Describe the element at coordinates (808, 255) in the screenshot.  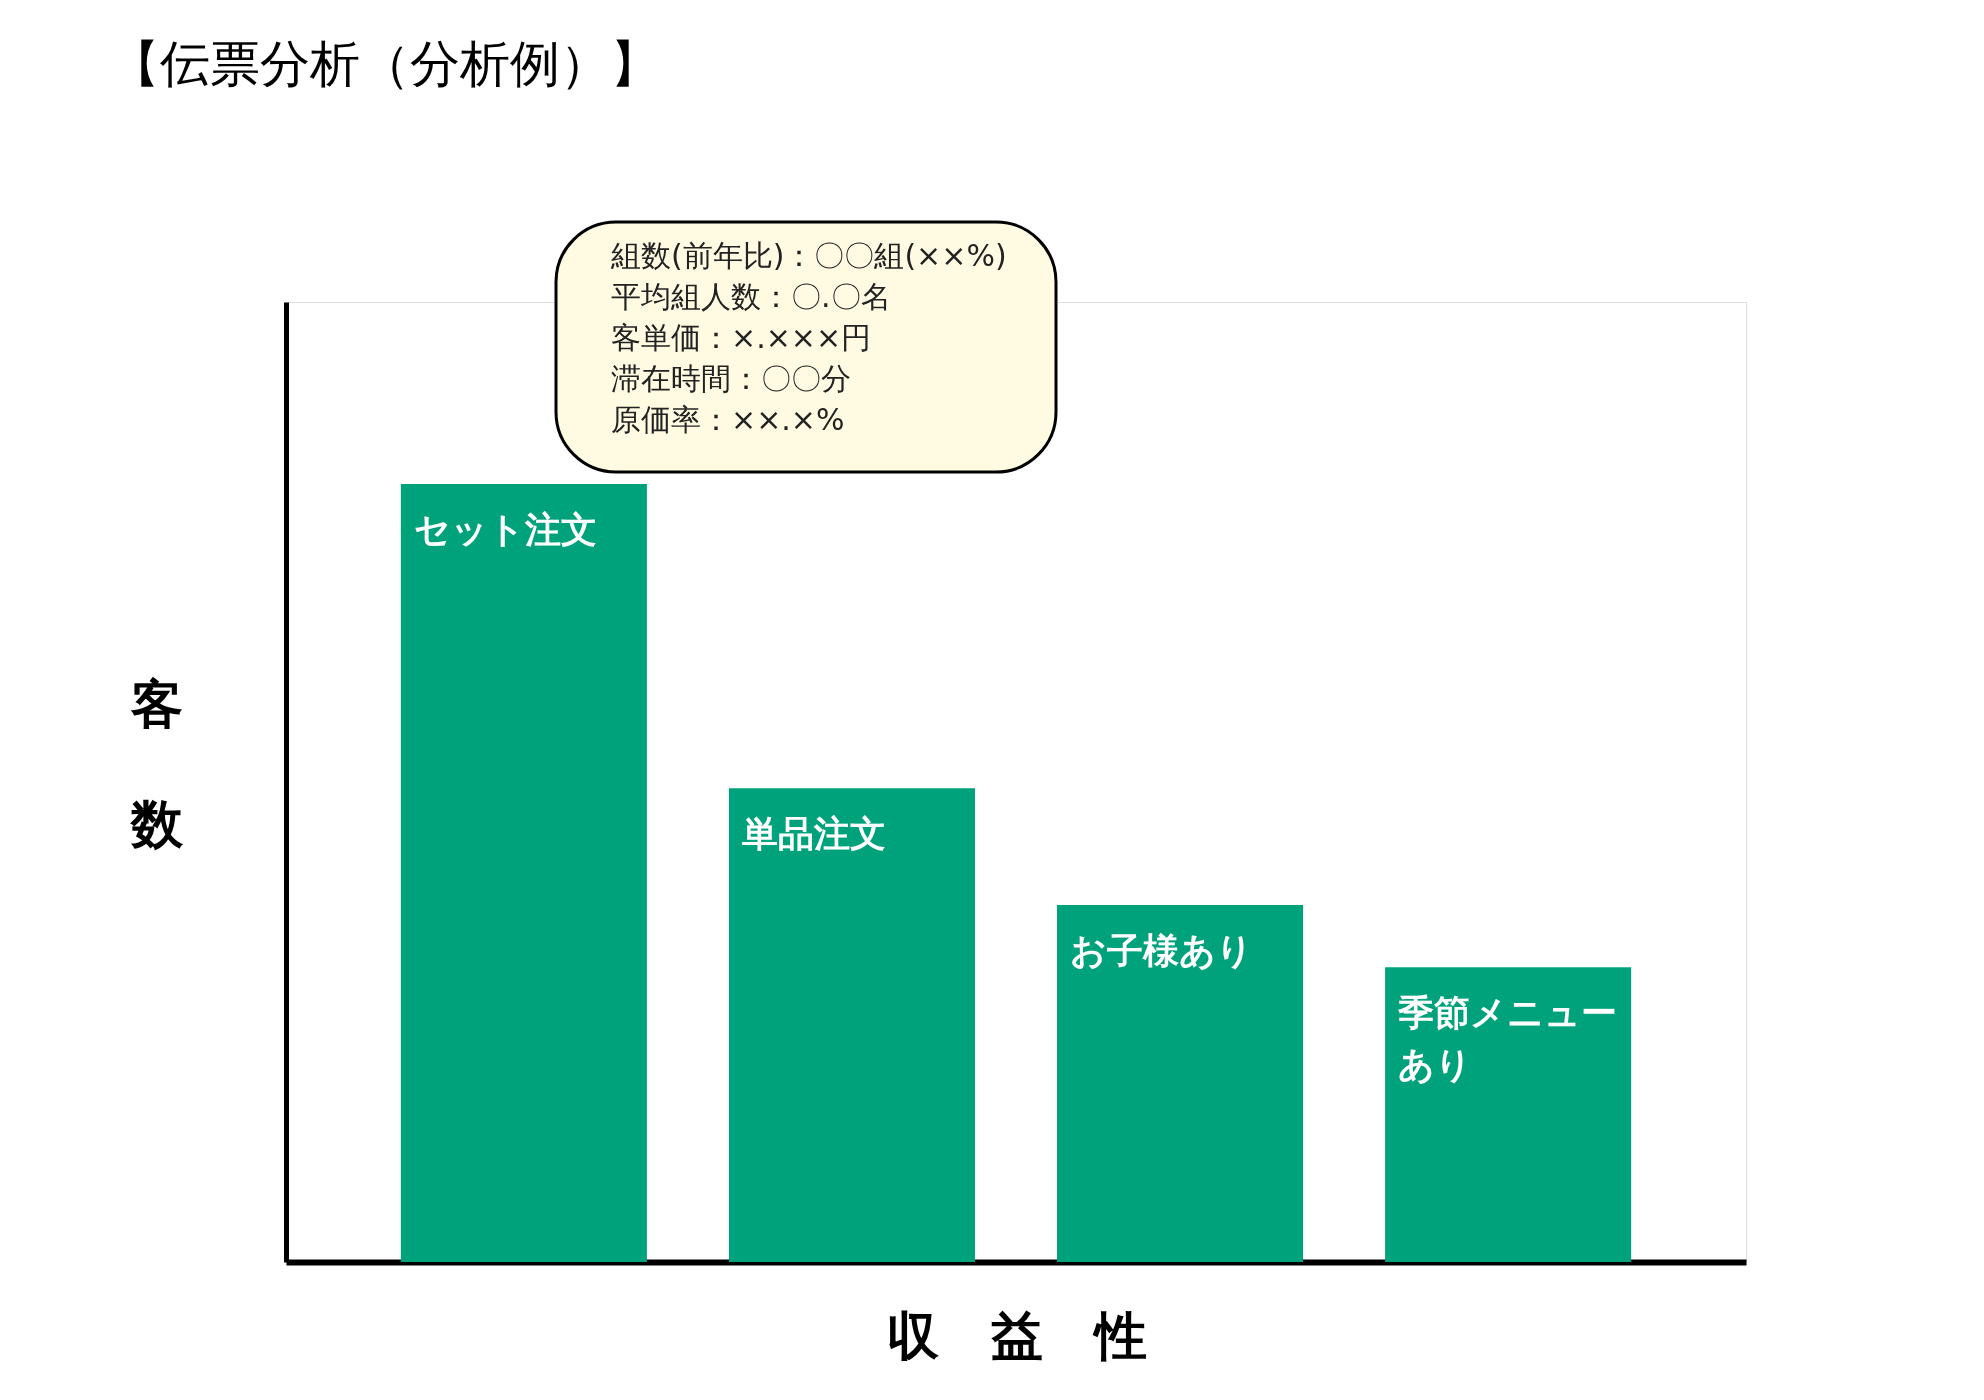
I see `text: 組数(前年比)：〇〇組(××%)` at that location.